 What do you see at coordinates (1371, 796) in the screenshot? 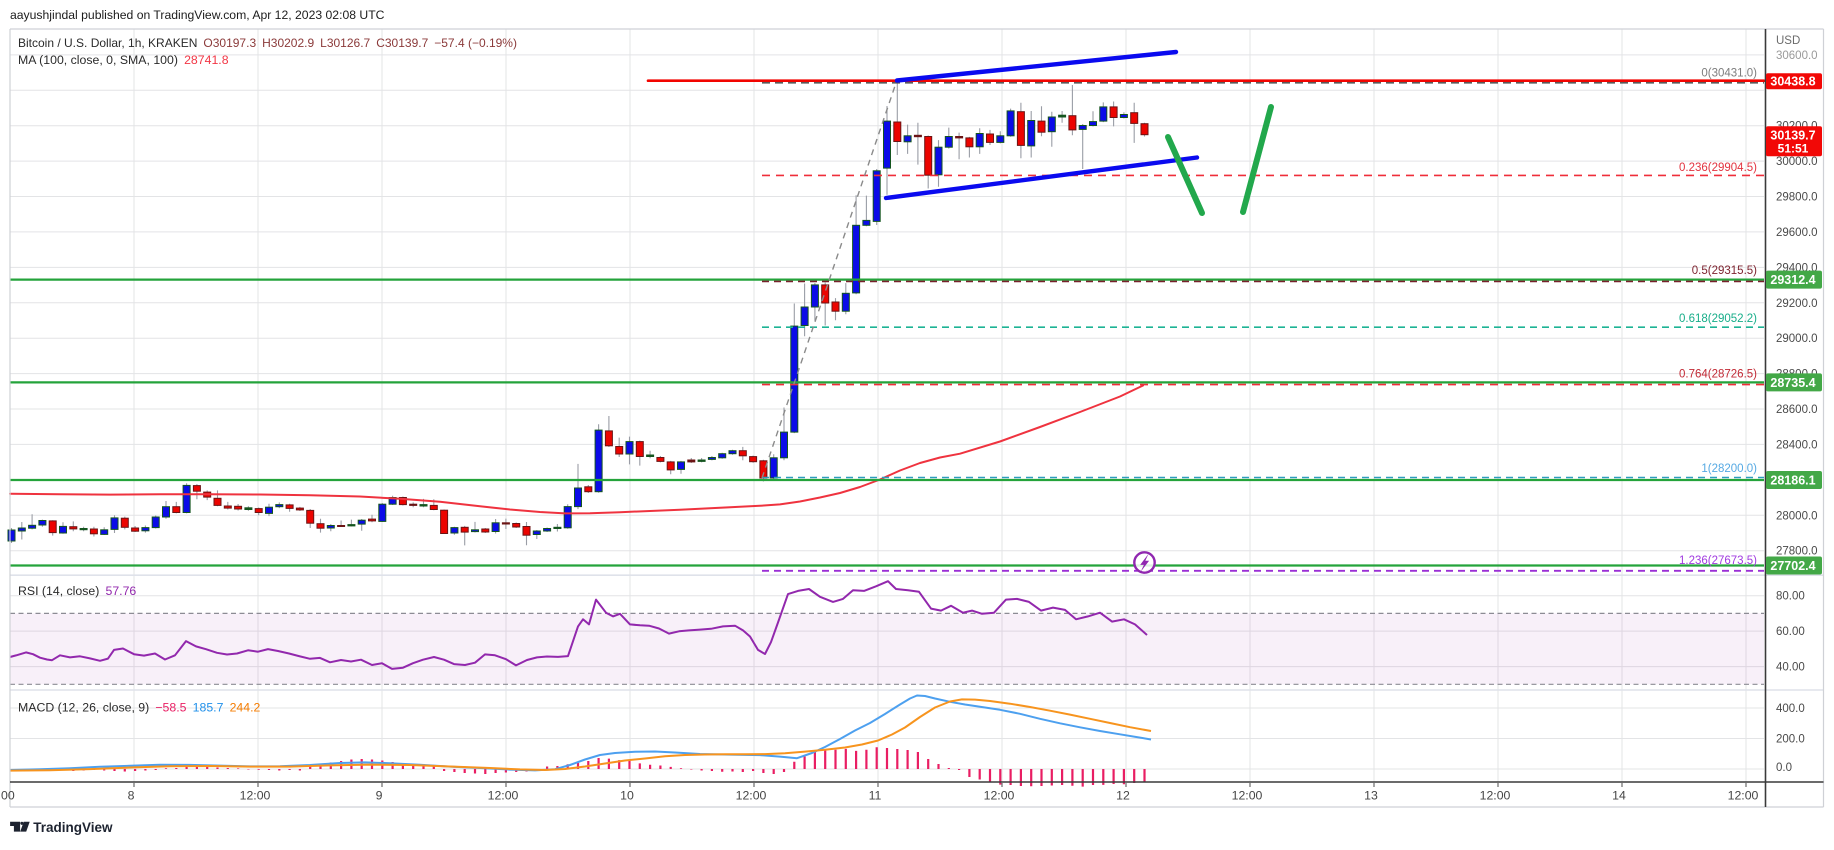
I see `svg-text: 13` at bounding box center [1371, 796].